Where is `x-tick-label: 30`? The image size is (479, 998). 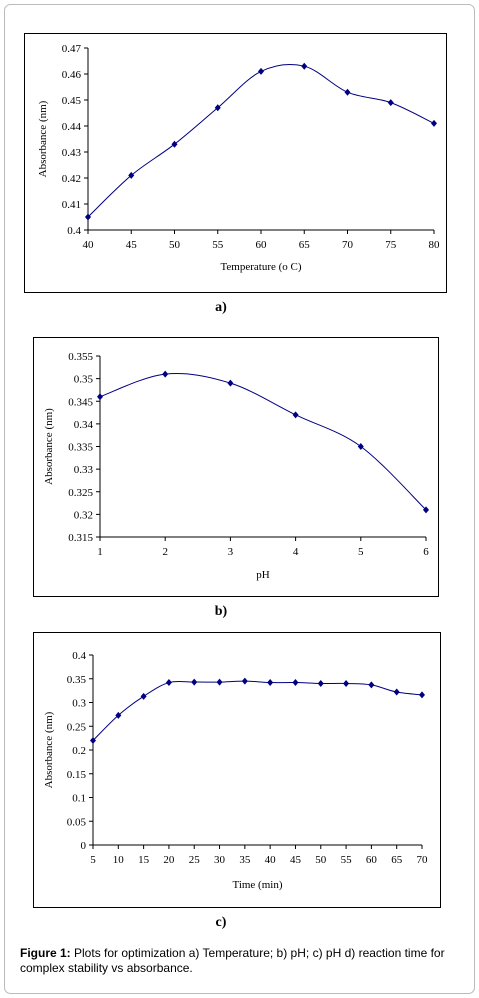 x-tick-label: 30 is located at coordinates (220, 860).